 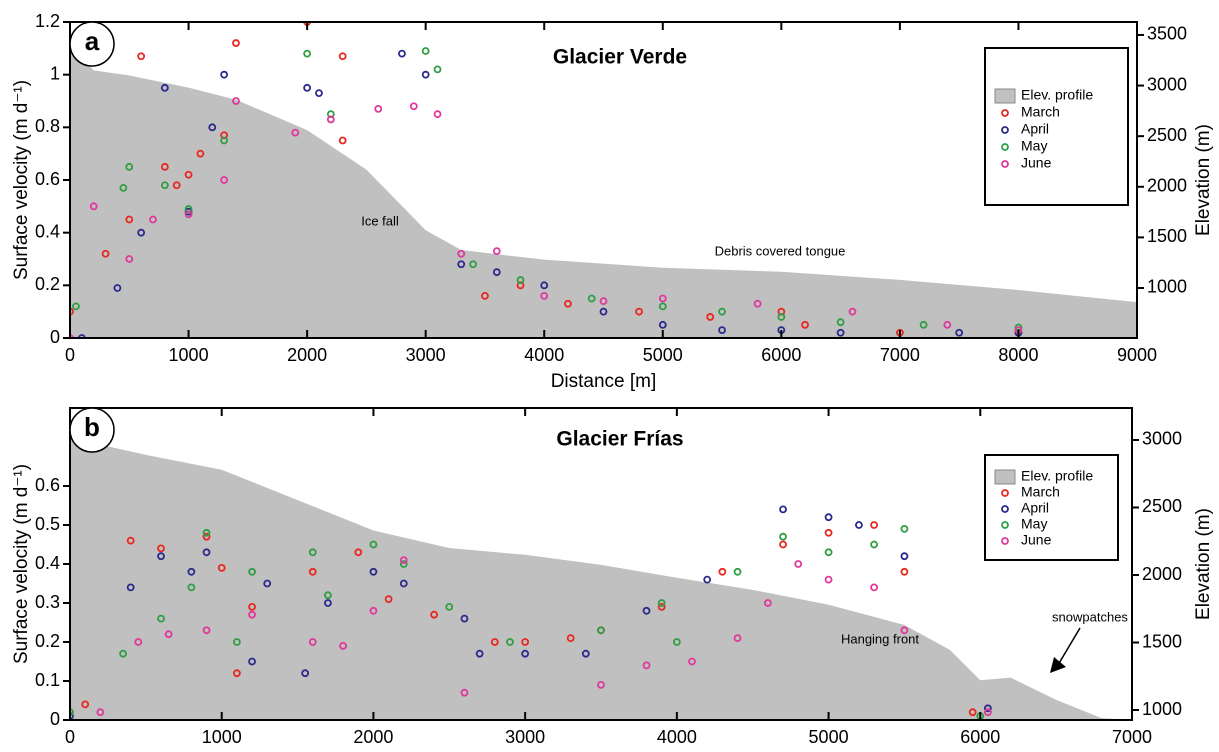 What do you see at coordinates (92, 41) in the screenshot?
I see `panel-letter: a` at bounding box center [92, 41].